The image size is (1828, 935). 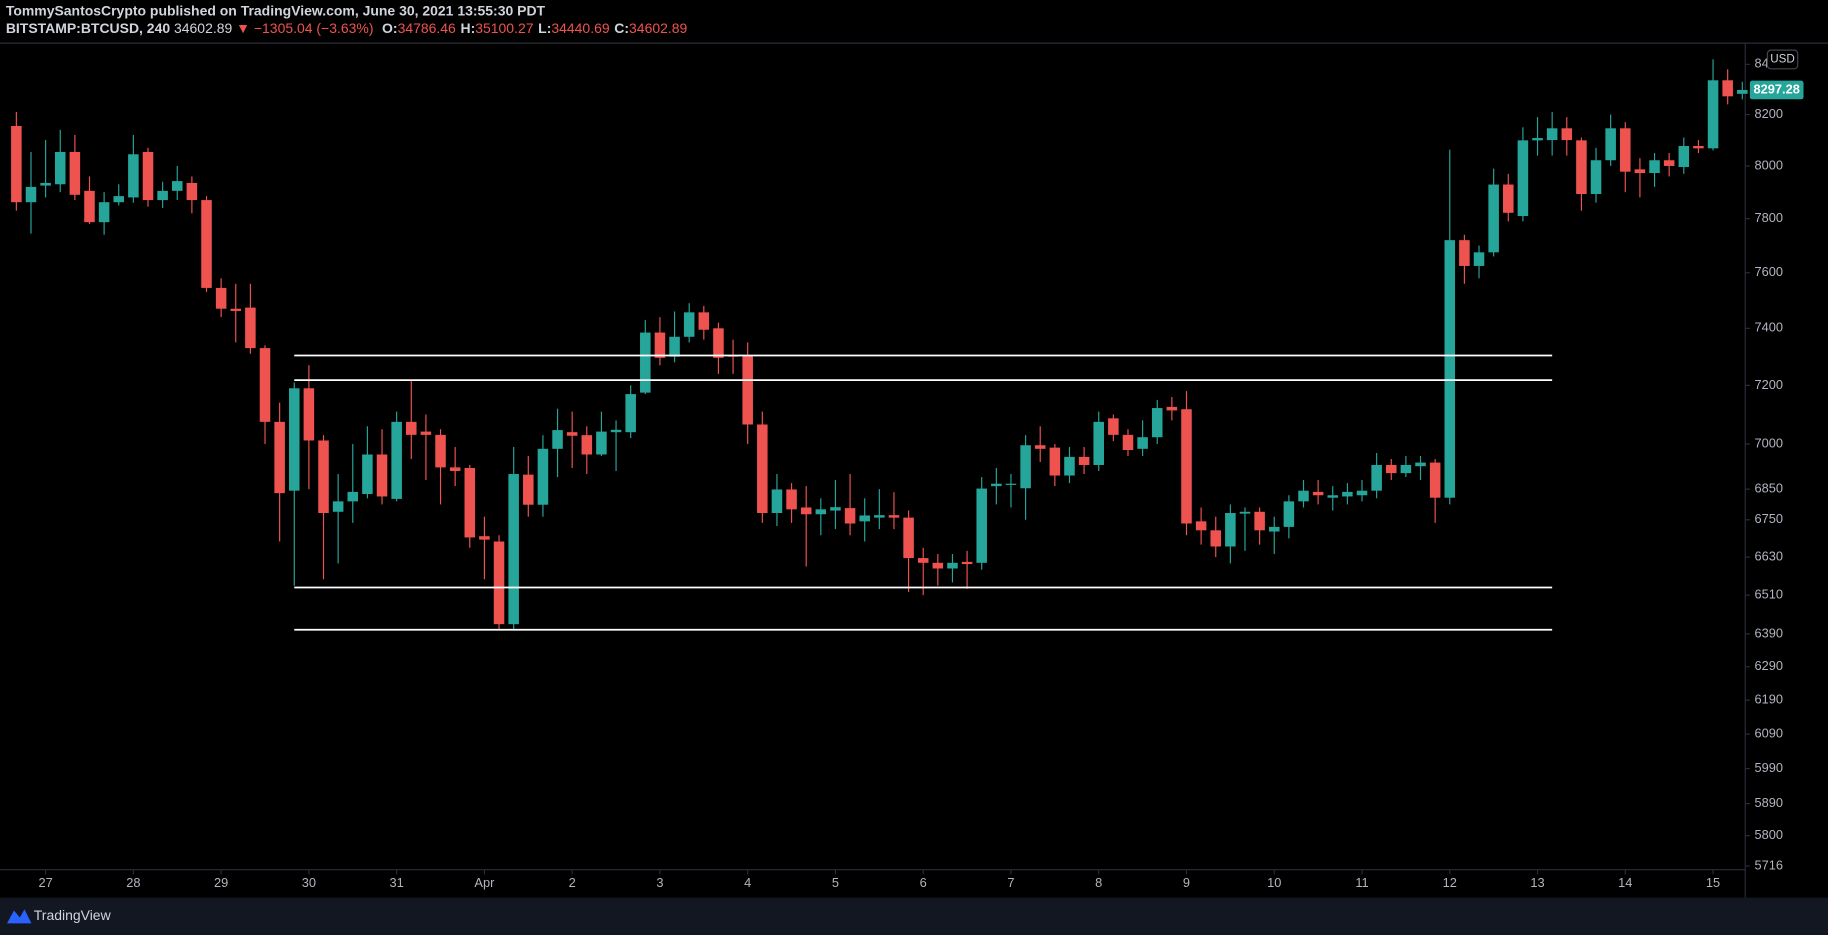 What do you see at coordinates (1769, 732) in the screenshot?
I see `y-tick-label: 6090` at bounding box center [1769, 732].